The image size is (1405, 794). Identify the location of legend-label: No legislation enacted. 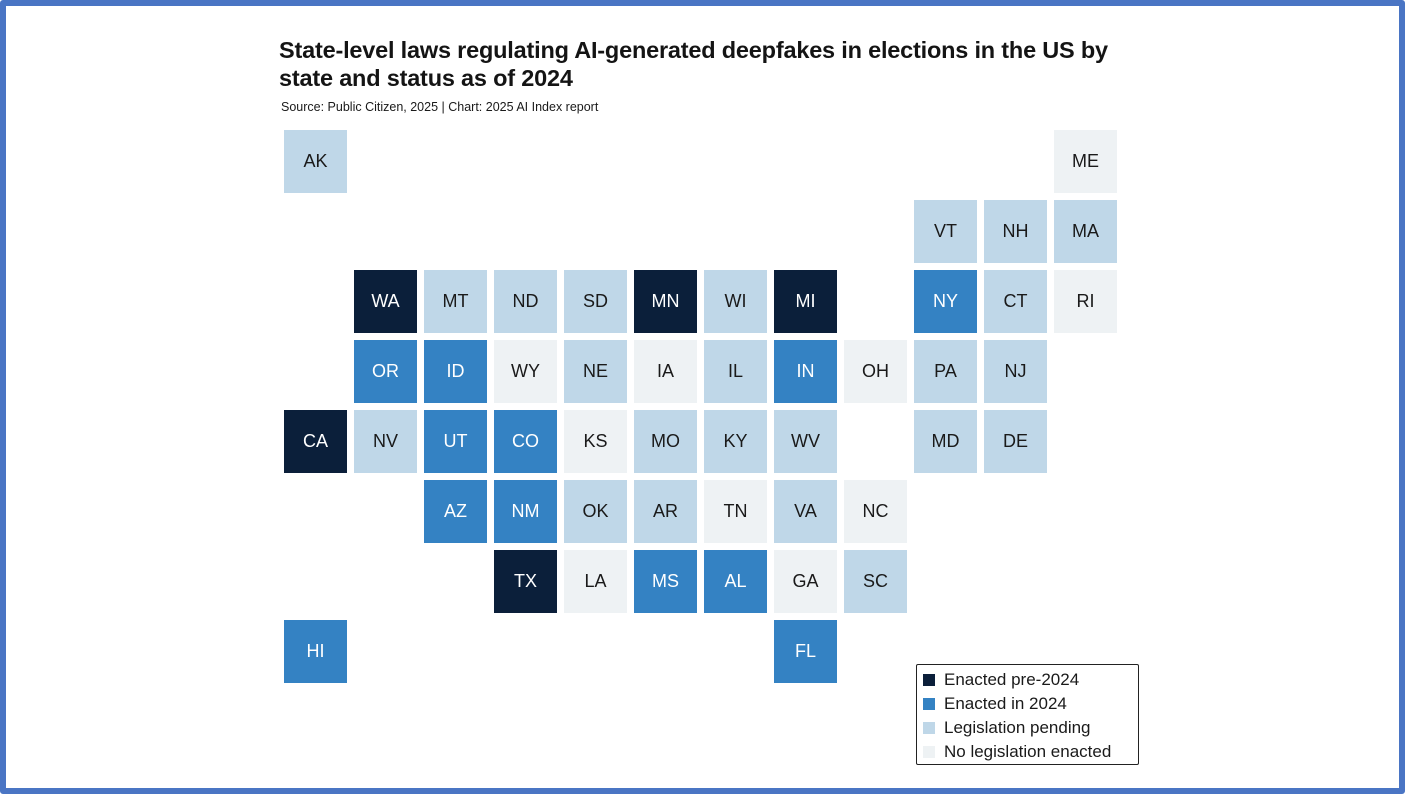
(1028, 751).